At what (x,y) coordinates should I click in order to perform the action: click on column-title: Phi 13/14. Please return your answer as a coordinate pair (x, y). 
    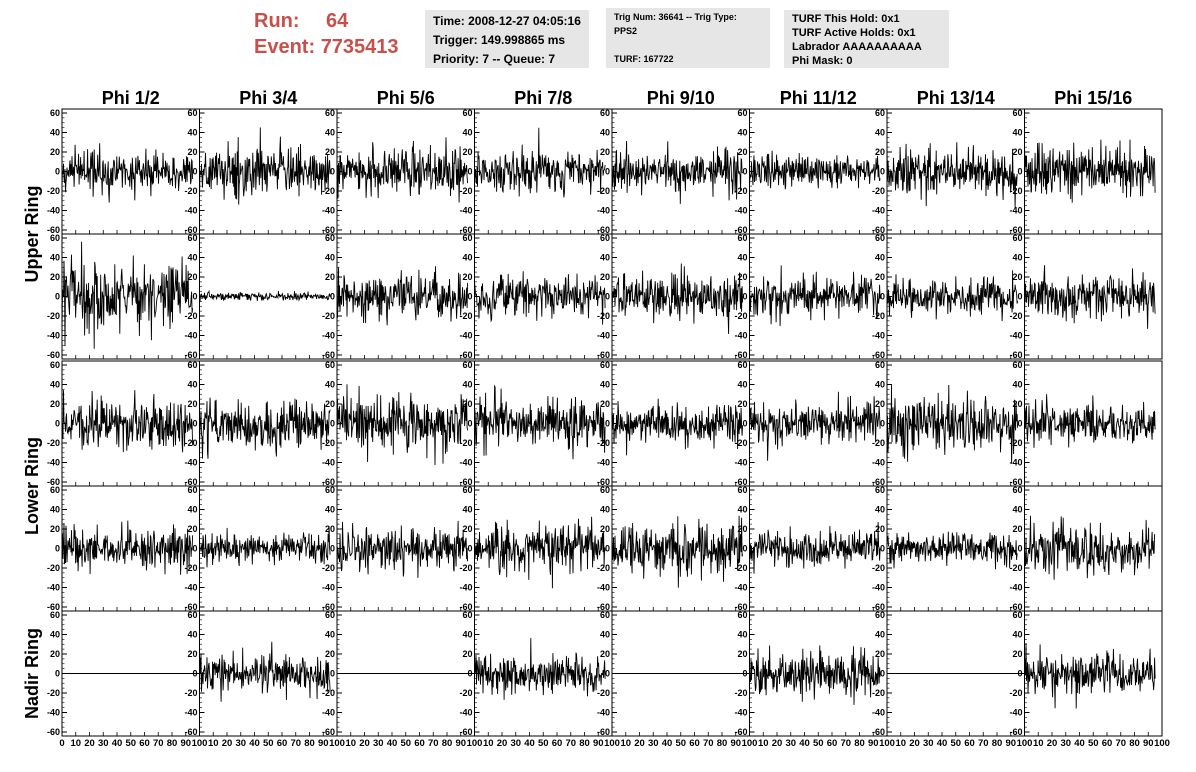
    Looking at the image, I should click on (956, 98).